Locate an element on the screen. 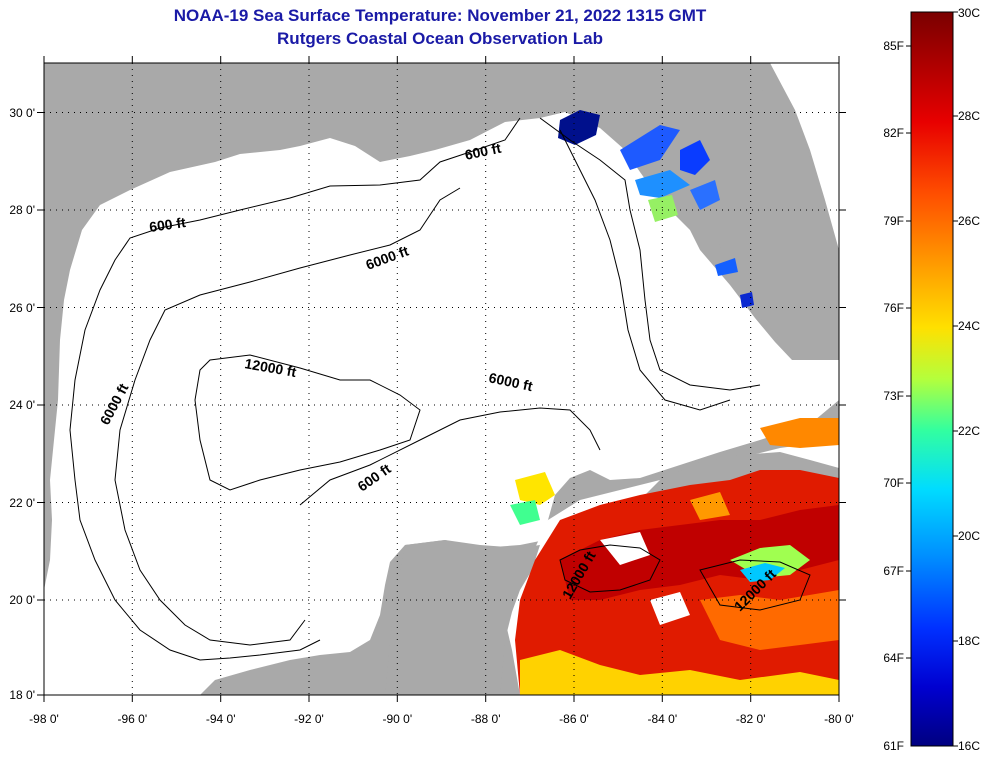  x-tick-label: -98 0' is located at coordinates (44, 719).